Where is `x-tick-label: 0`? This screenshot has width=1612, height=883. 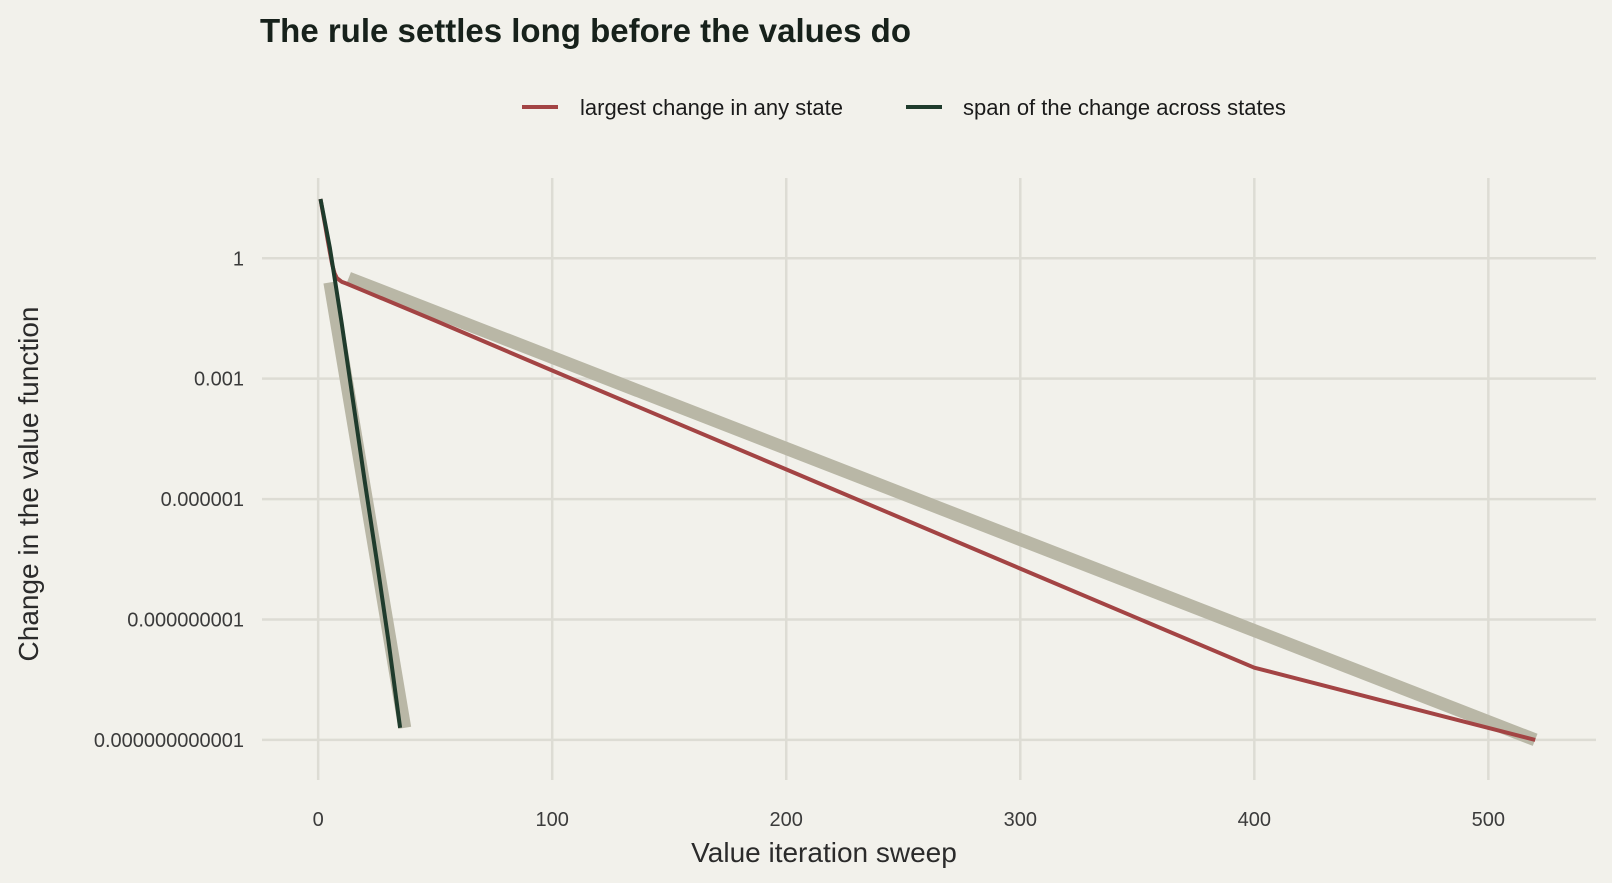
x-tick-label: 0 is located at coordinates (318, 820).